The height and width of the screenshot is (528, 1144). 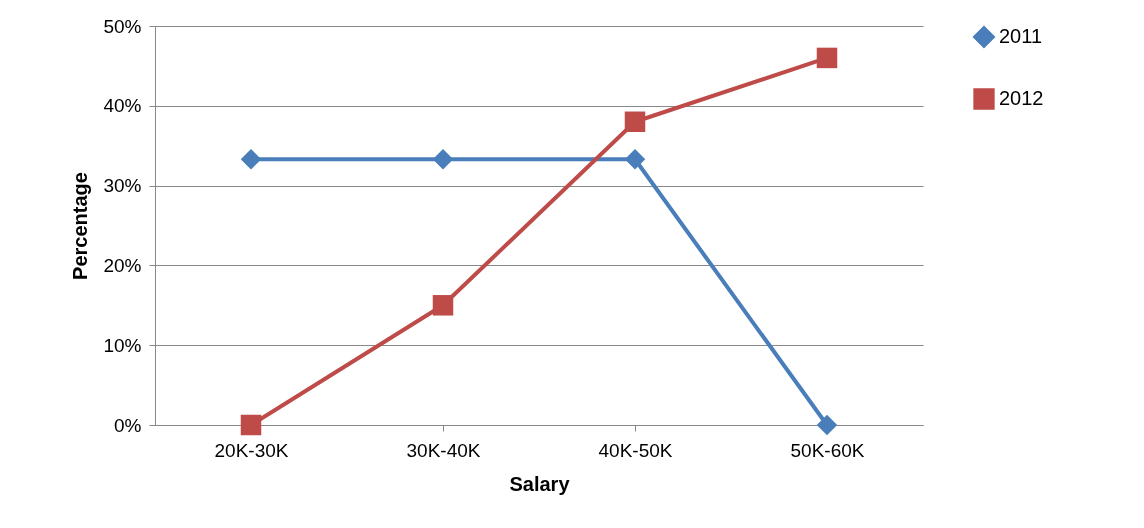 I want to click on legend-label: 2012, so click(x=1021, y=98).